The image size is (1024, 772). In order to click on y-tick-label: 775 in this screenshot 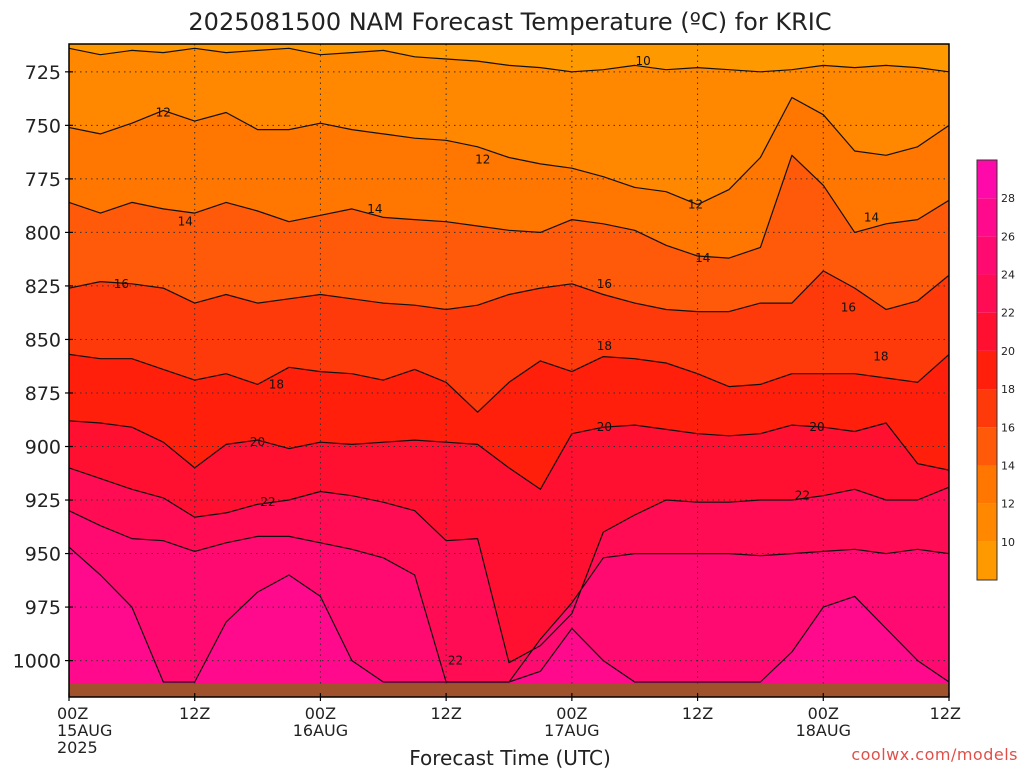, I will do `click(43, 180)`.